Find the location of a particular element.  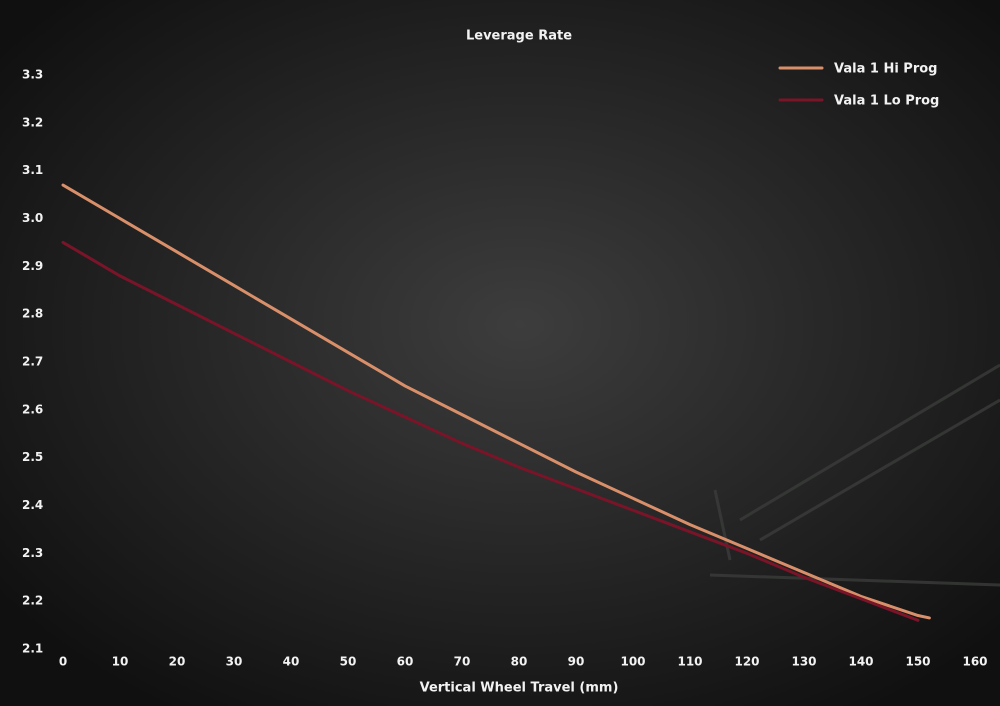

x-tick-label: 130 is located at coordinates (803, 662).